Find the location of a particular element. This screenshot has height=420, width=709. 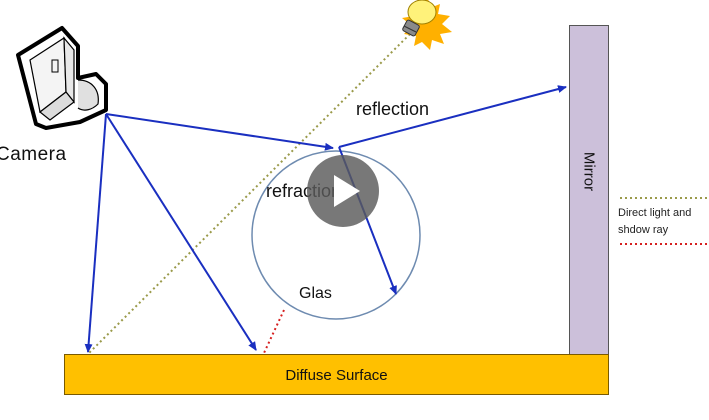

diffuse-surface-label: Diffuse Surface is located at coordinates (336, 375).